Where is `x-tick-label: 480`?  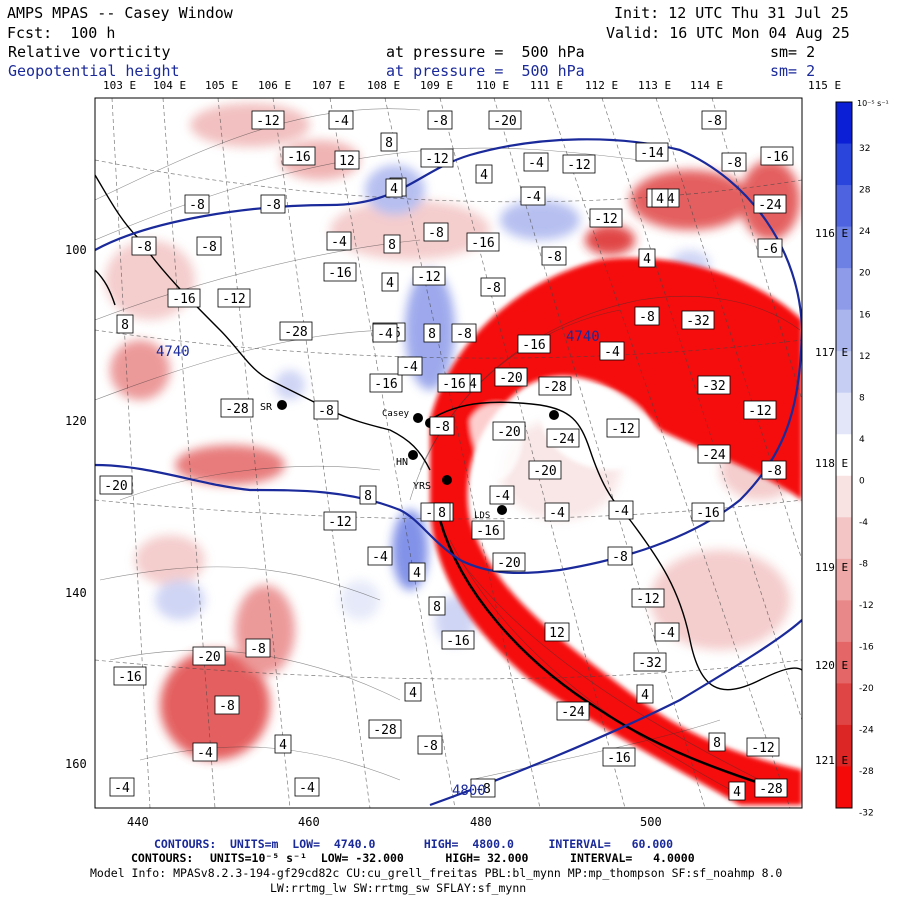 x-tick-label: 480 is located at coordinates (481, 822).